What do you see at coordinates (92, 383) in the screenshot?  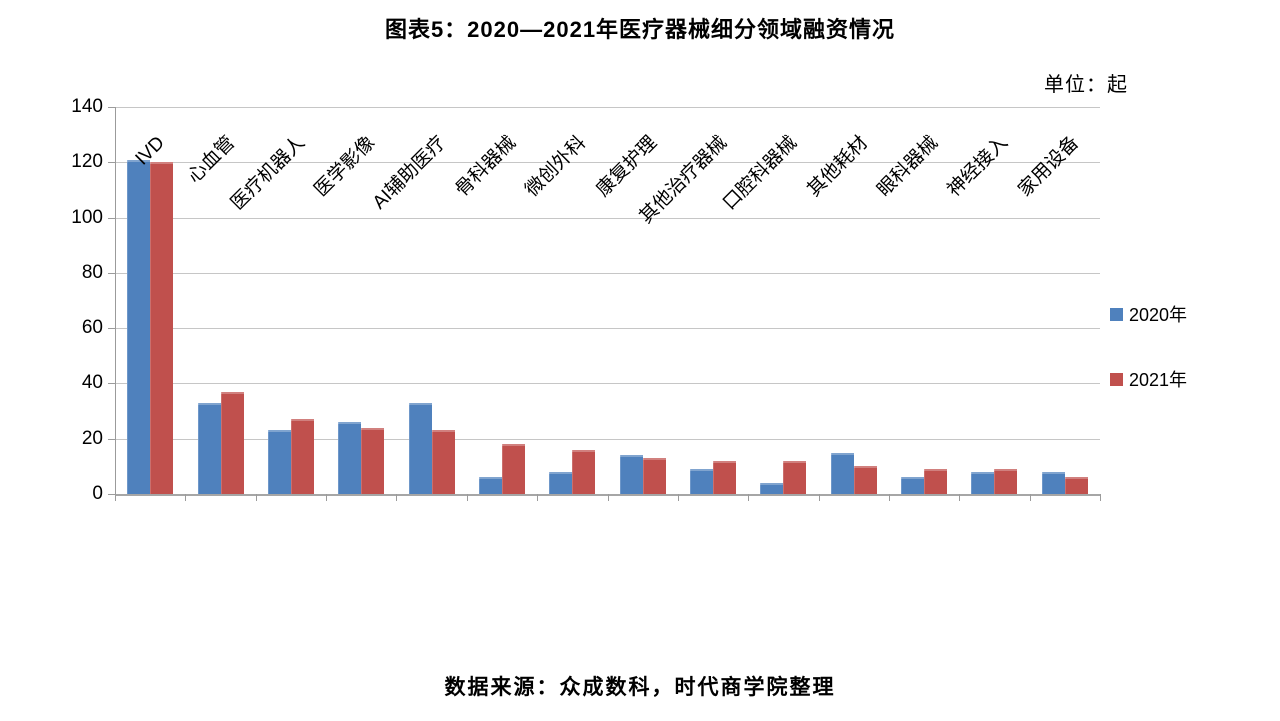 I see `y-axis-tick-label: 40` at bounding box center [92, 383].